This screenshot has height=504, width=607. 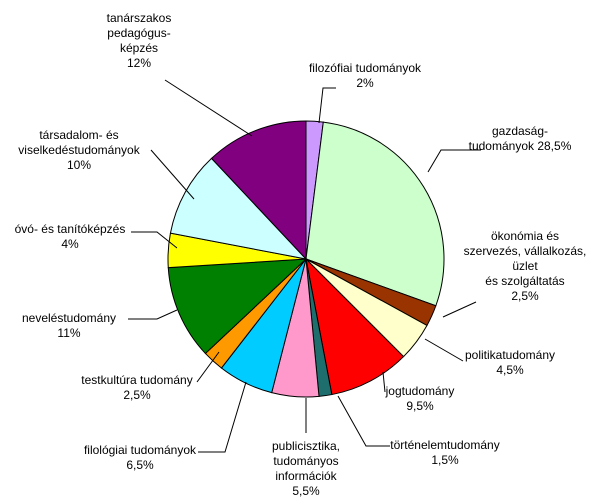 I want to click on slice-label-line: publicisztika,, so click(x=306, y=446).